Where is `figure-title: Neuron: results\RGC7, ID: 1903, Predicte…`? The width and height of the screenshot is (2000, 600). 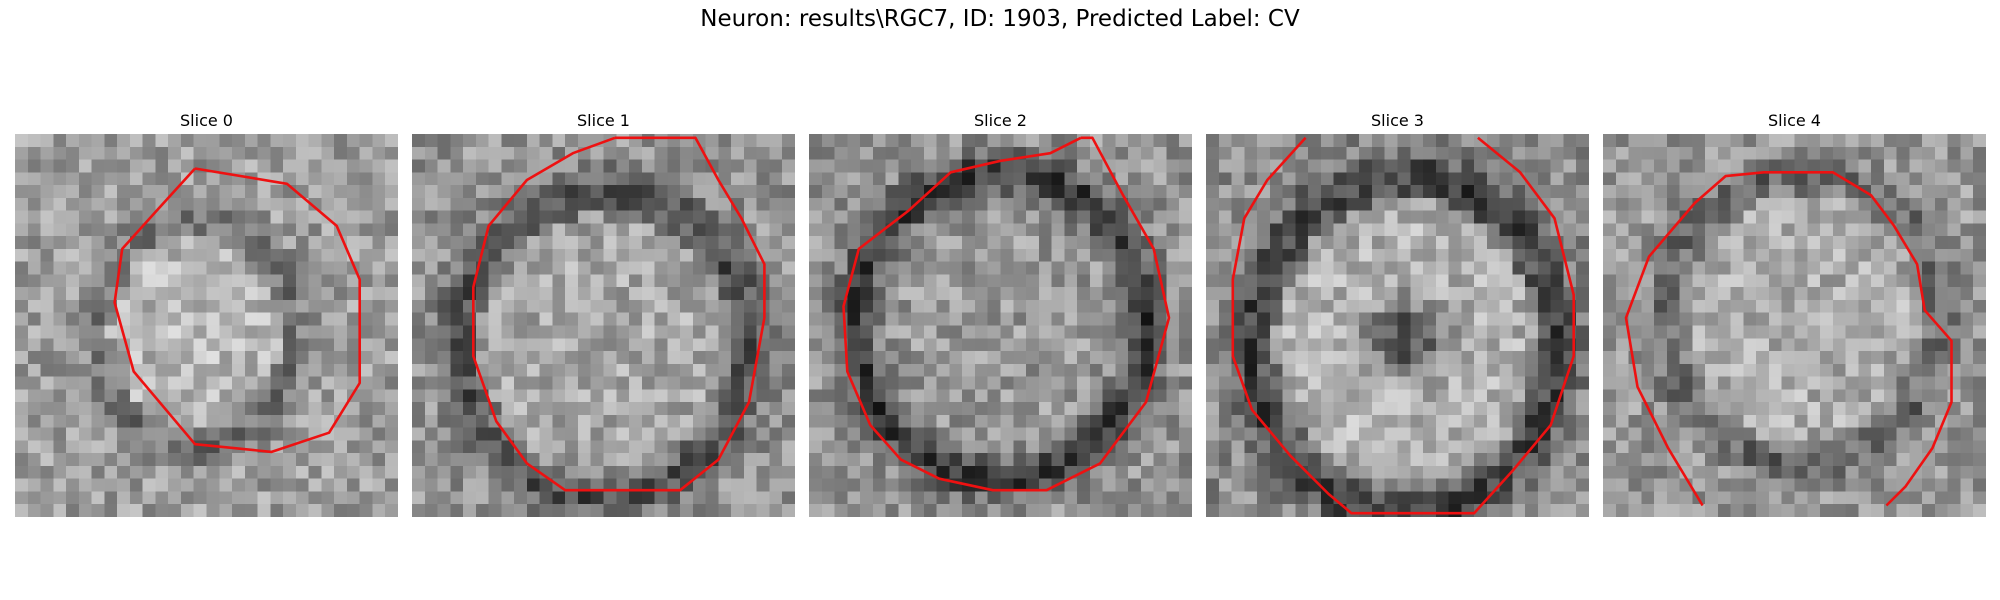
figure-title: Neuron: results\RGC7, ID: 1903, Predicte… is located at coordinates (1000, 19).